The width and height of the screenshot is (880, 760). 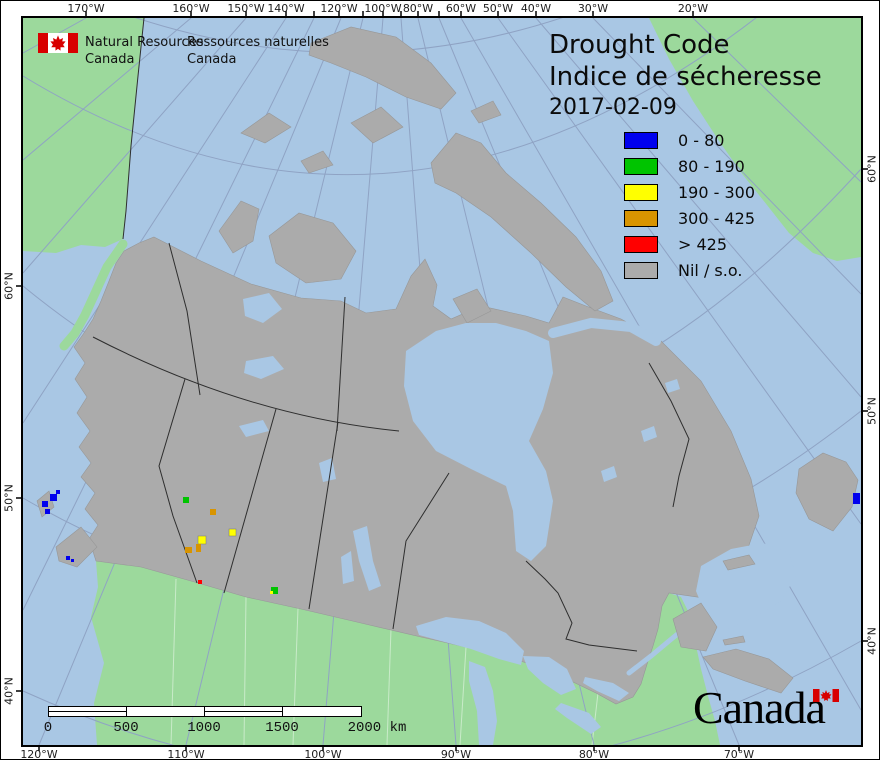 What do you see at coordinates (549, 675) in the screenshot?
I see `lake-huron` at bounding box center [549, 675].